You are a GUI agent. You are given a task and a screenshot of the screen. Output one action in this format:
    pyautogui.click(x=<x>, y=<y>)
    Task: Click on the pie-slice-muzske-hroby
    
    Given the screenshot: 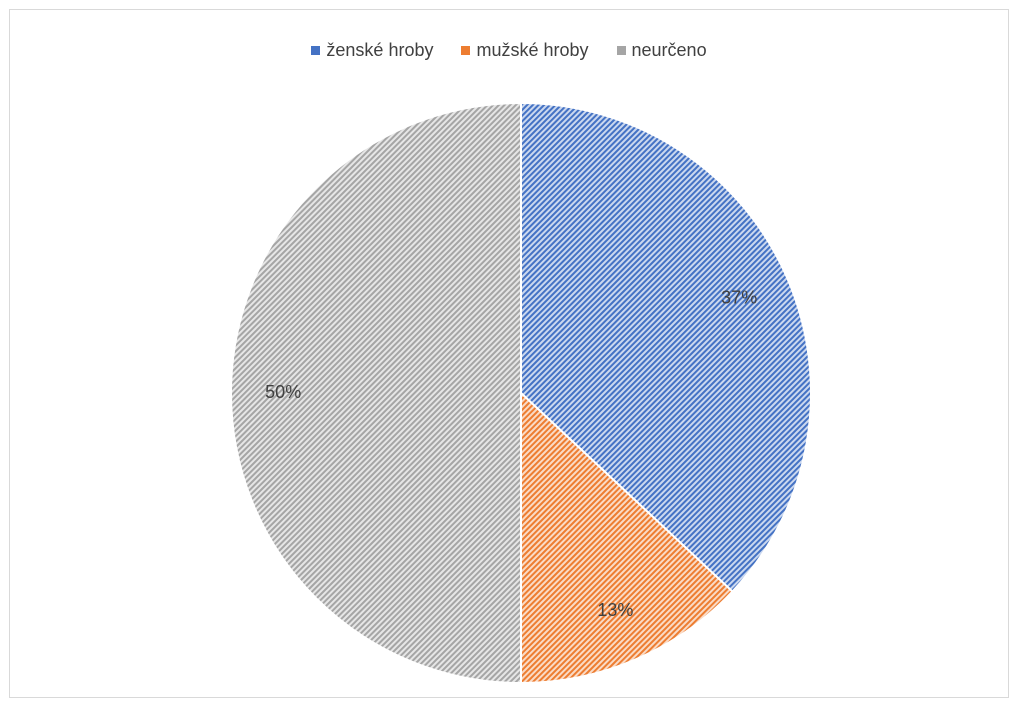 What is the action you would take?
    pyautogui.click(x=627, y=537)
    